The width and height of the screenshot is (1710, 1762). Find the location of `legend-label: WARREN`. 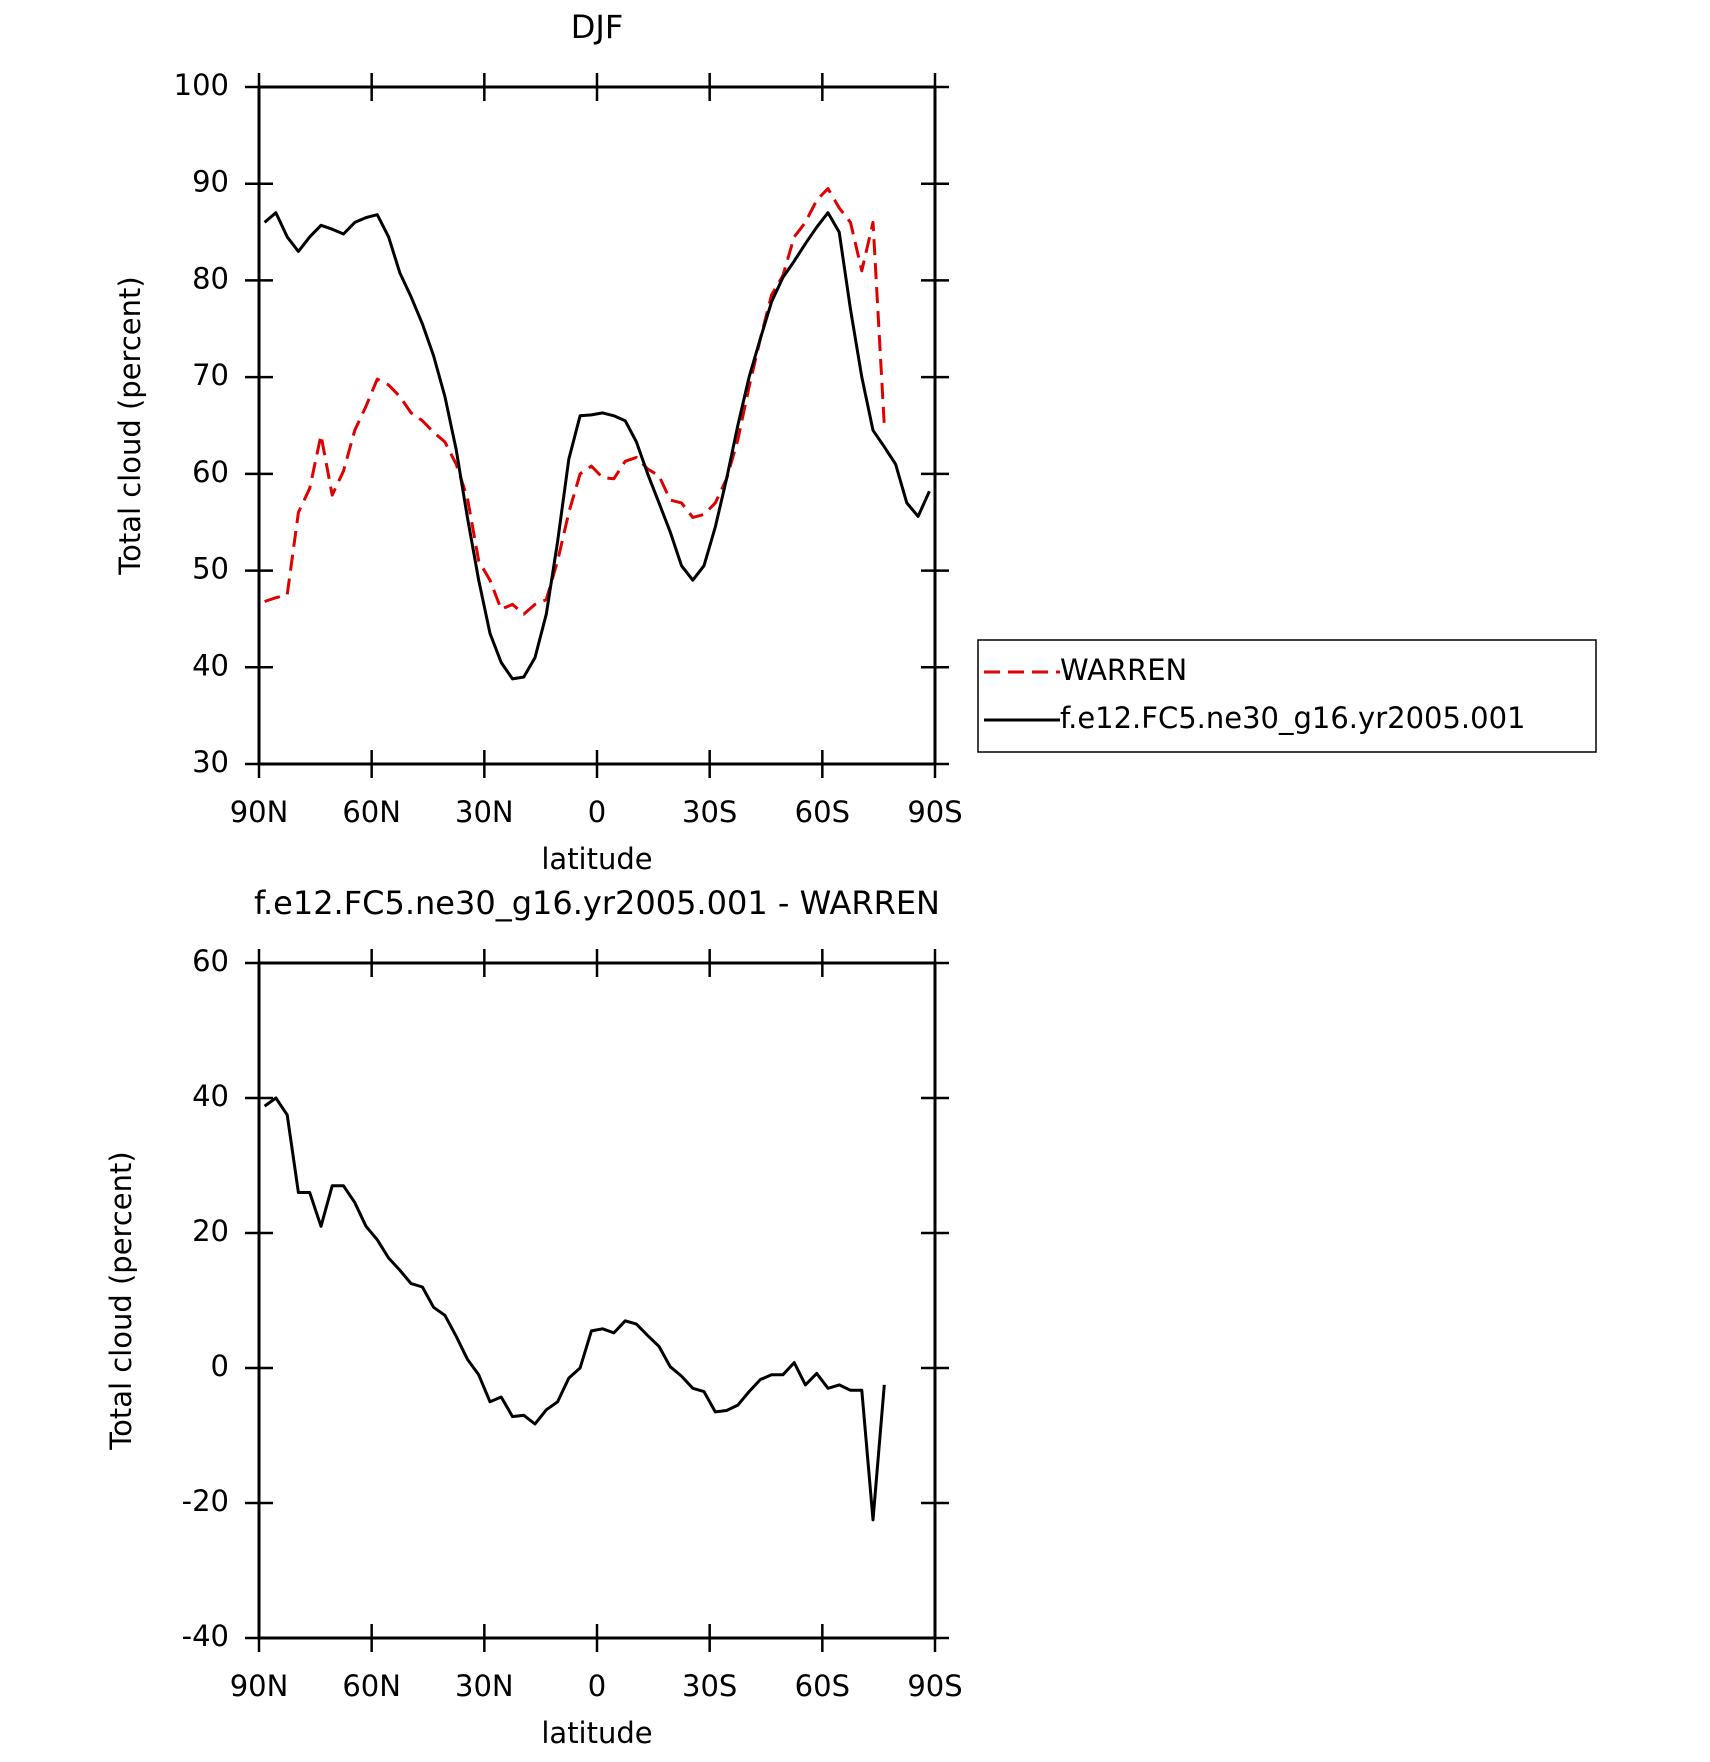

legend-label: WARREN is located at coordinates (1123, 670).